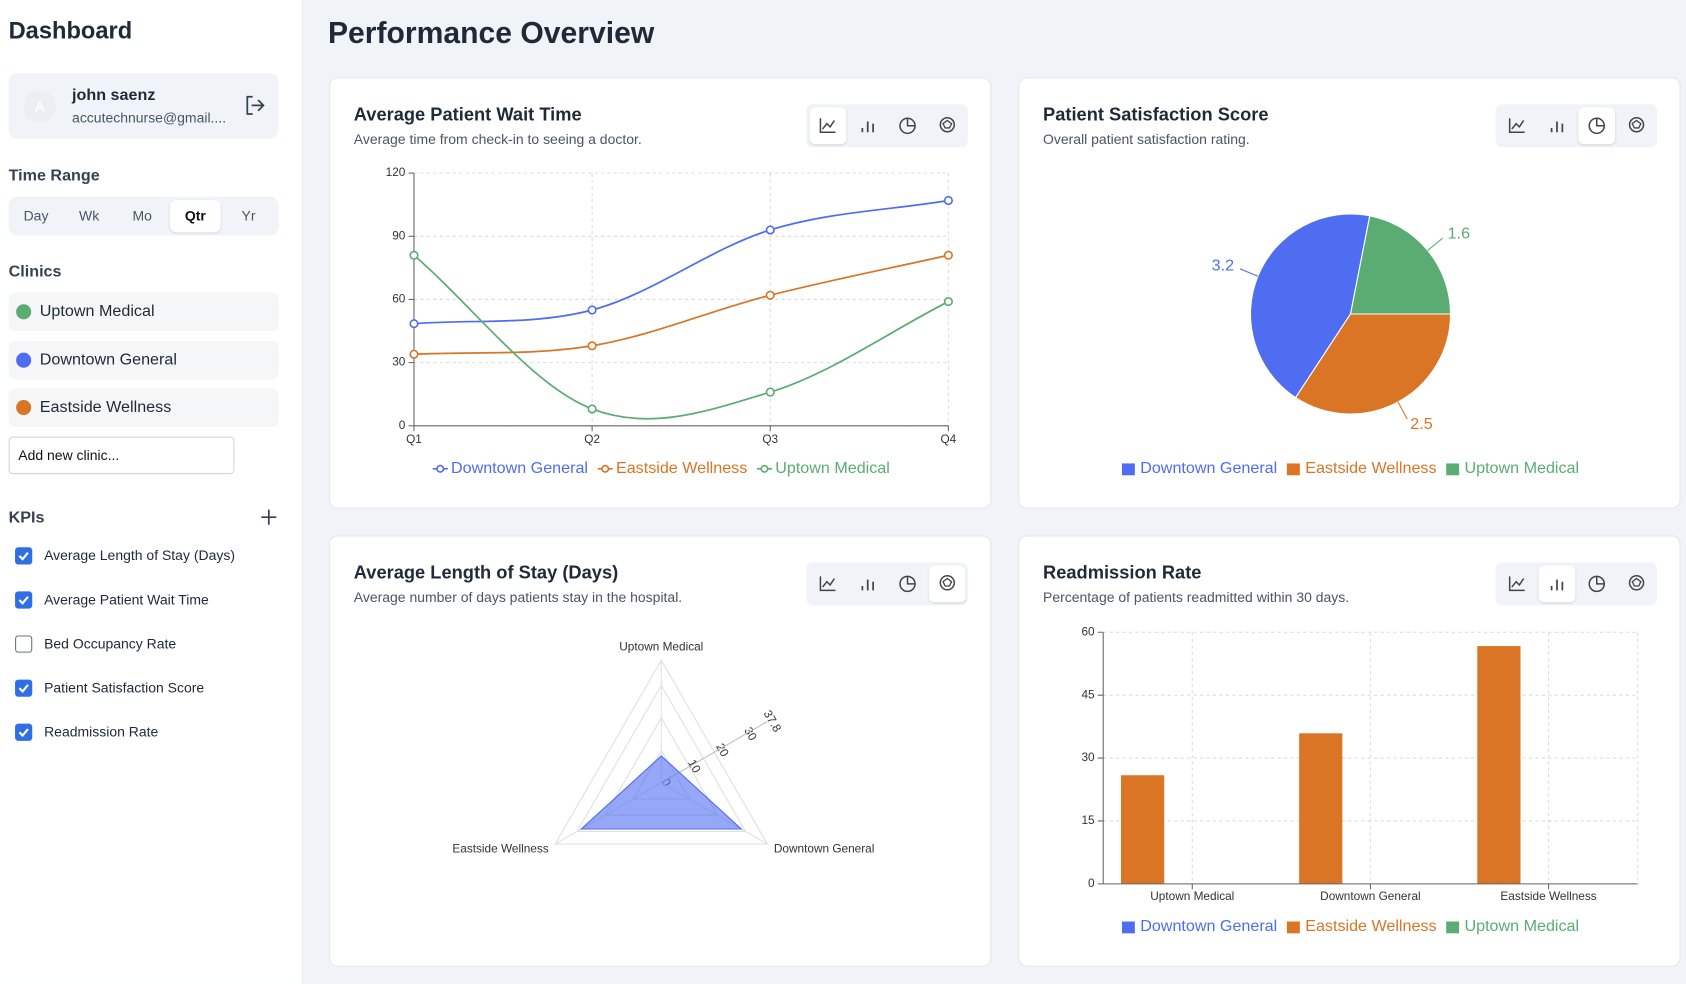  What do you see at coordinates (414, 439) in the screenshot?
I see `x-tick-label: Q1` at bounding box center [414, 439].